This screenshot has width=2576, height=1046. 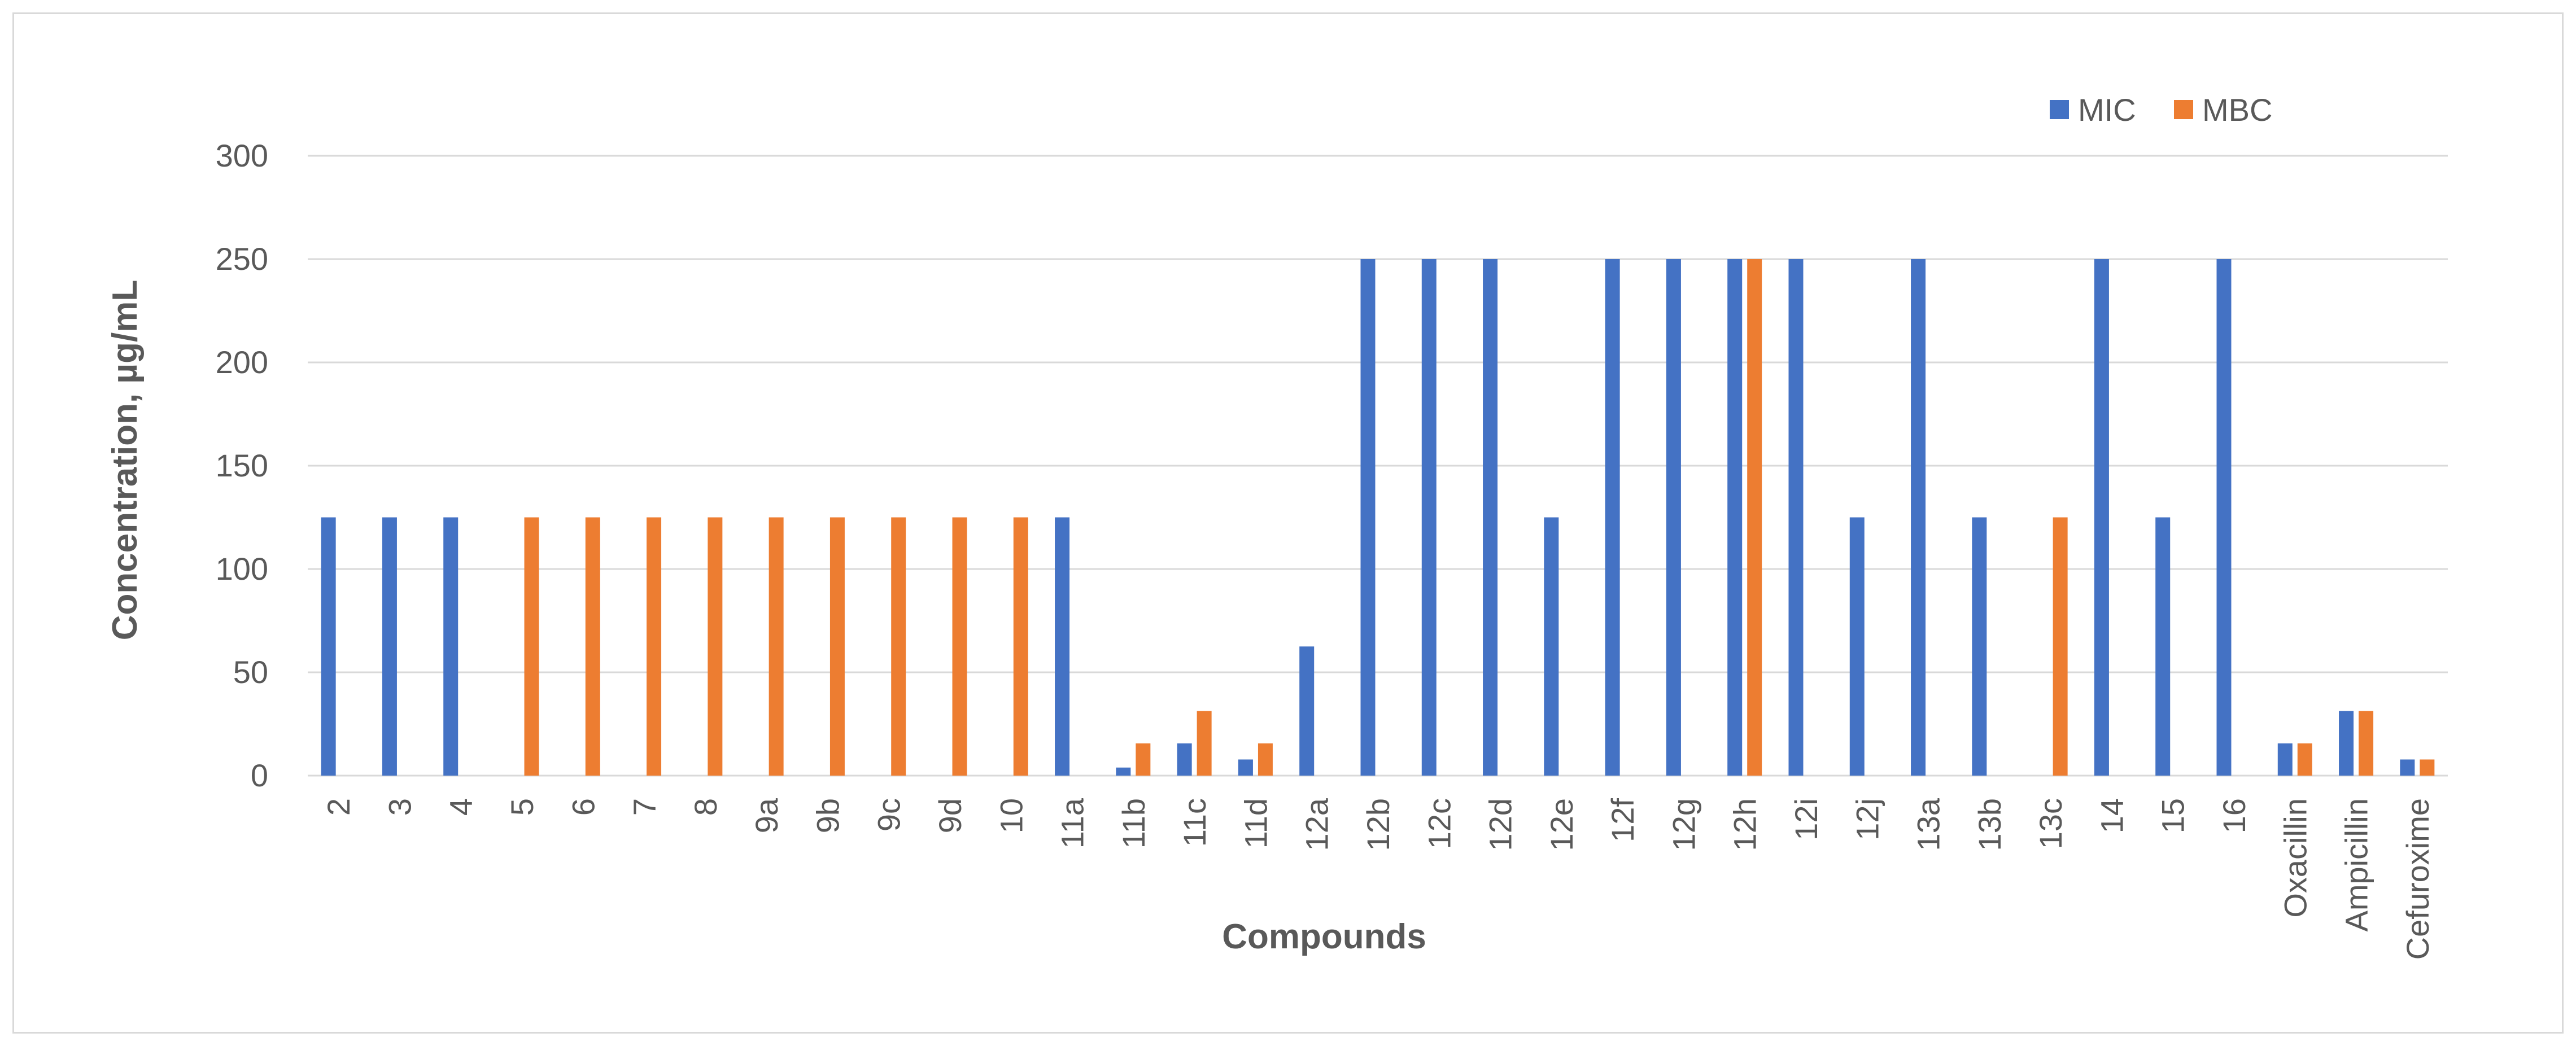 I want to click on legend: MIC MBC, so click(x=2161, y=110).